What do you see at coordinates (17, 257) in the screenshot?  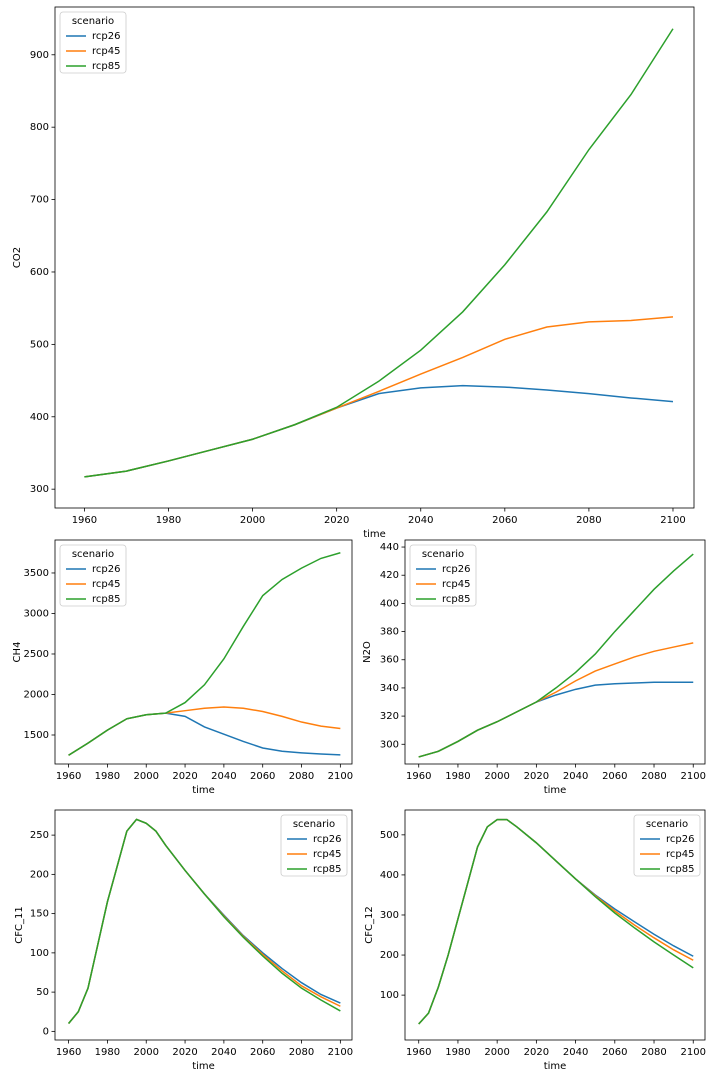 I see `y-axis-label: CO2` at bounding box center [17, 257].